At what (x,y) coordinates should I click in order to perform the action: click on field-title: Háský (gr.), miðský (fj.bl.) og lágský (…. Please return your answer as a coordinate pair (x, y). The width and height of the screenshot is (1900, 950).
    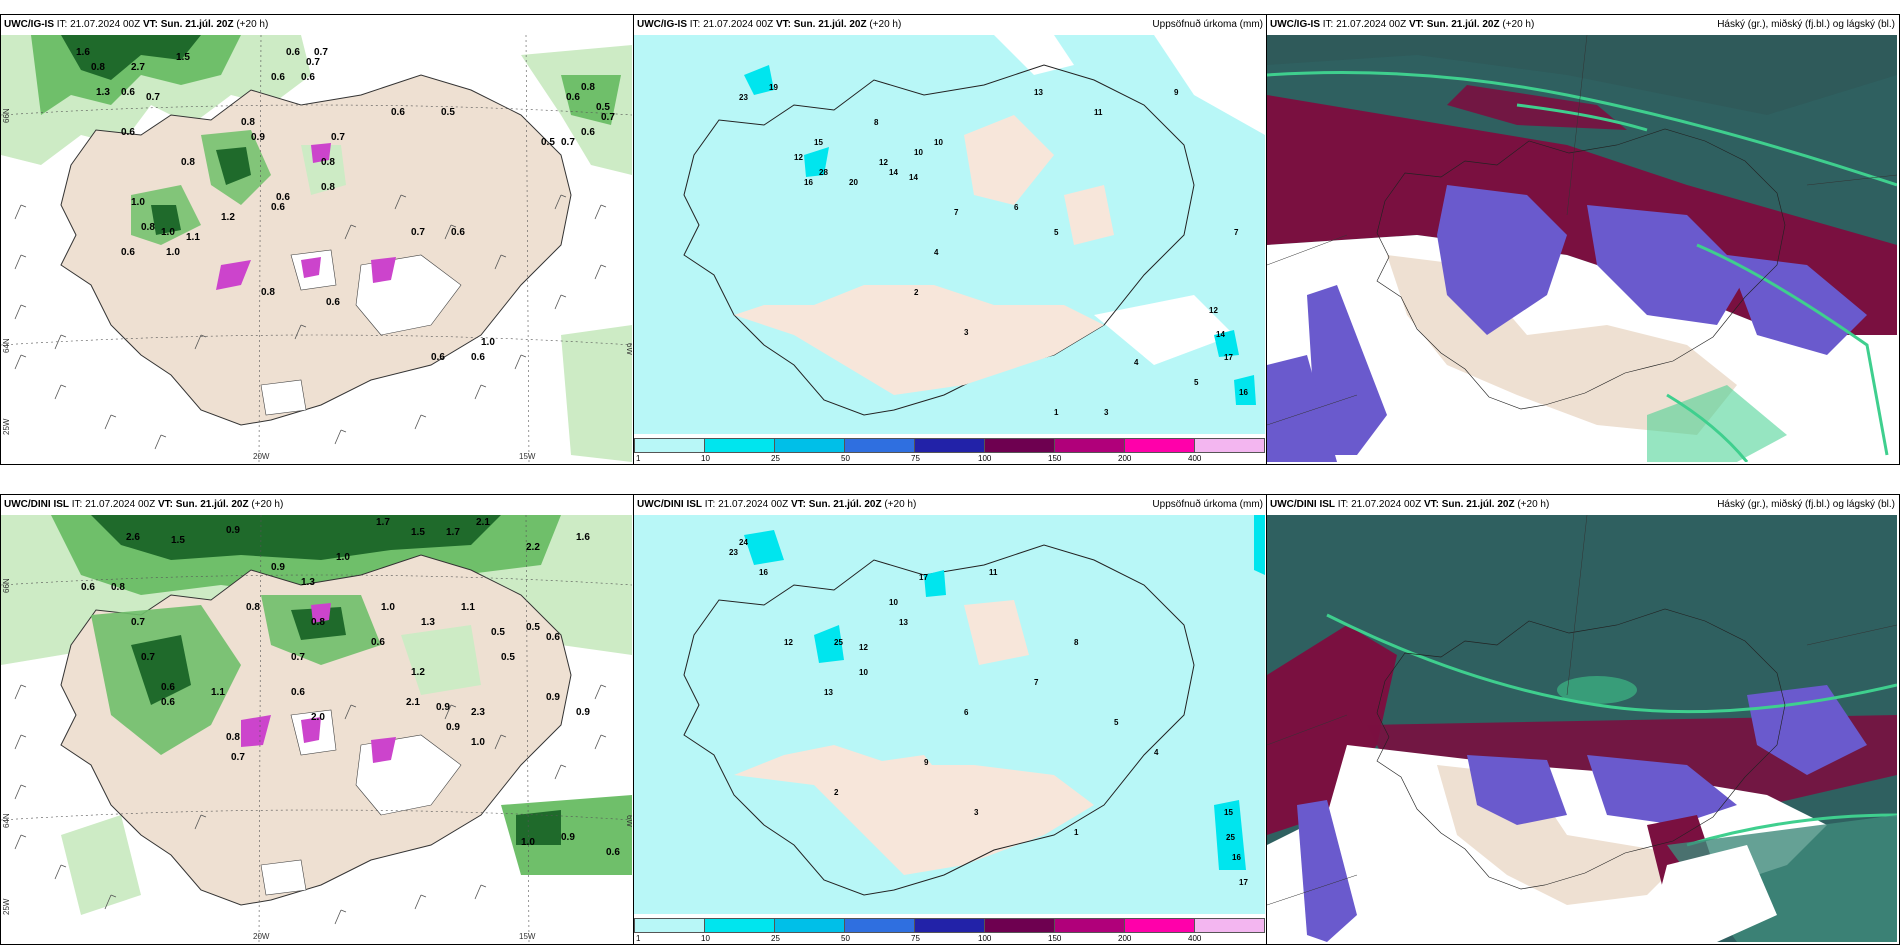
    Looking at the image, I should click on (1806, 504).